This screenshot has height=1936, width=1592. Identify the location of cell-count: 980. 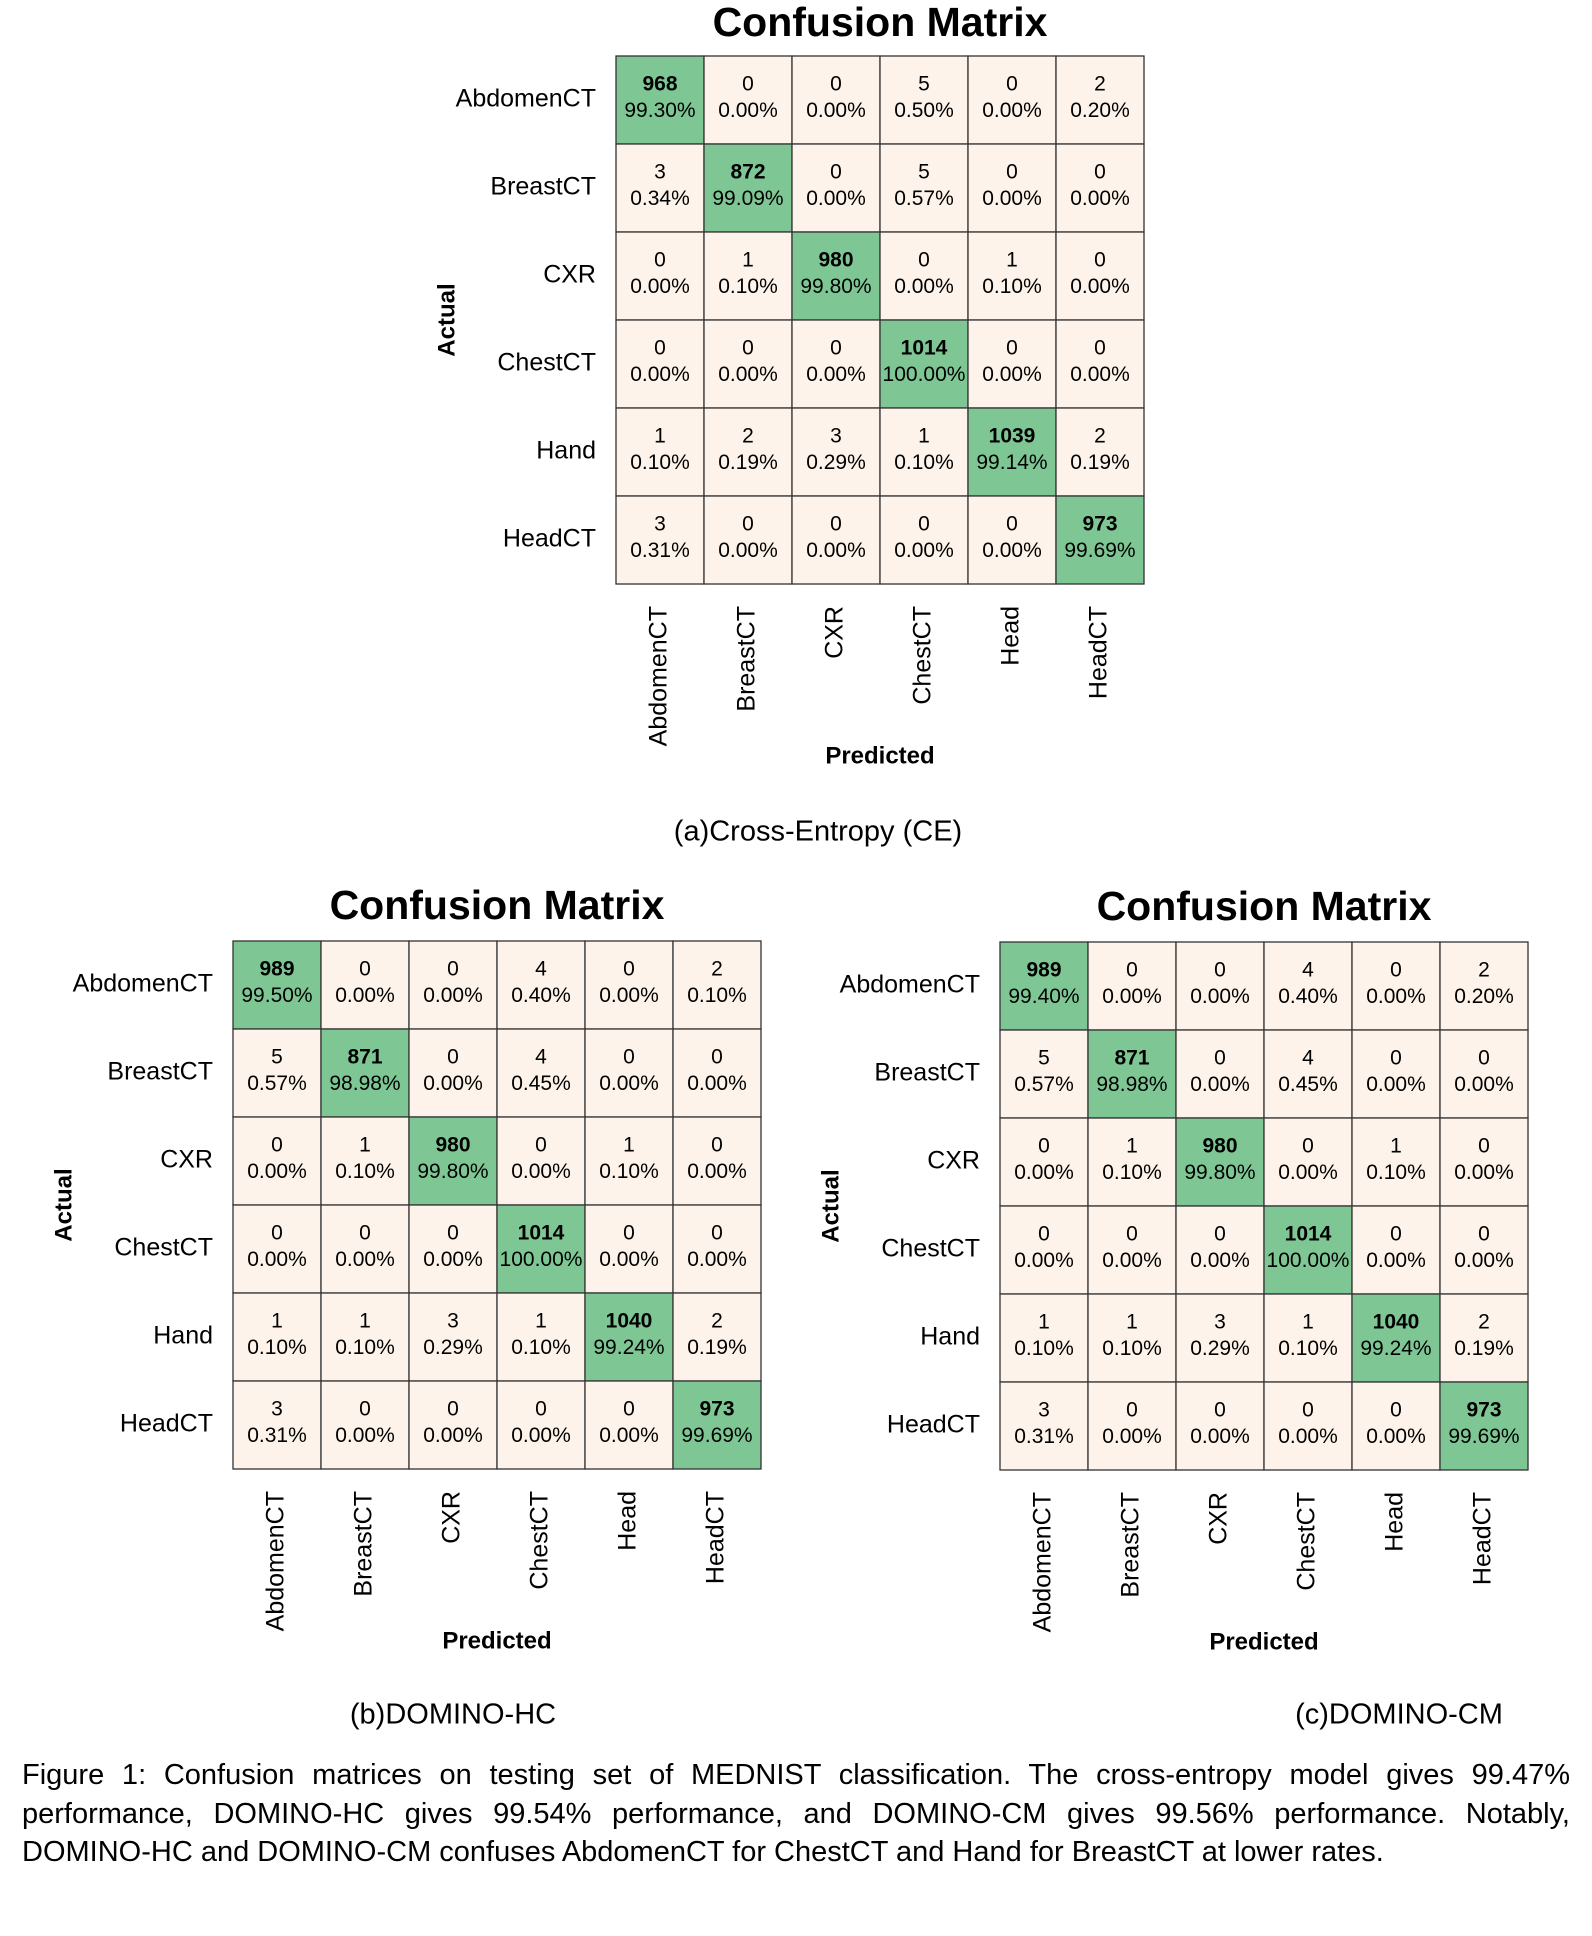
(835, 260).